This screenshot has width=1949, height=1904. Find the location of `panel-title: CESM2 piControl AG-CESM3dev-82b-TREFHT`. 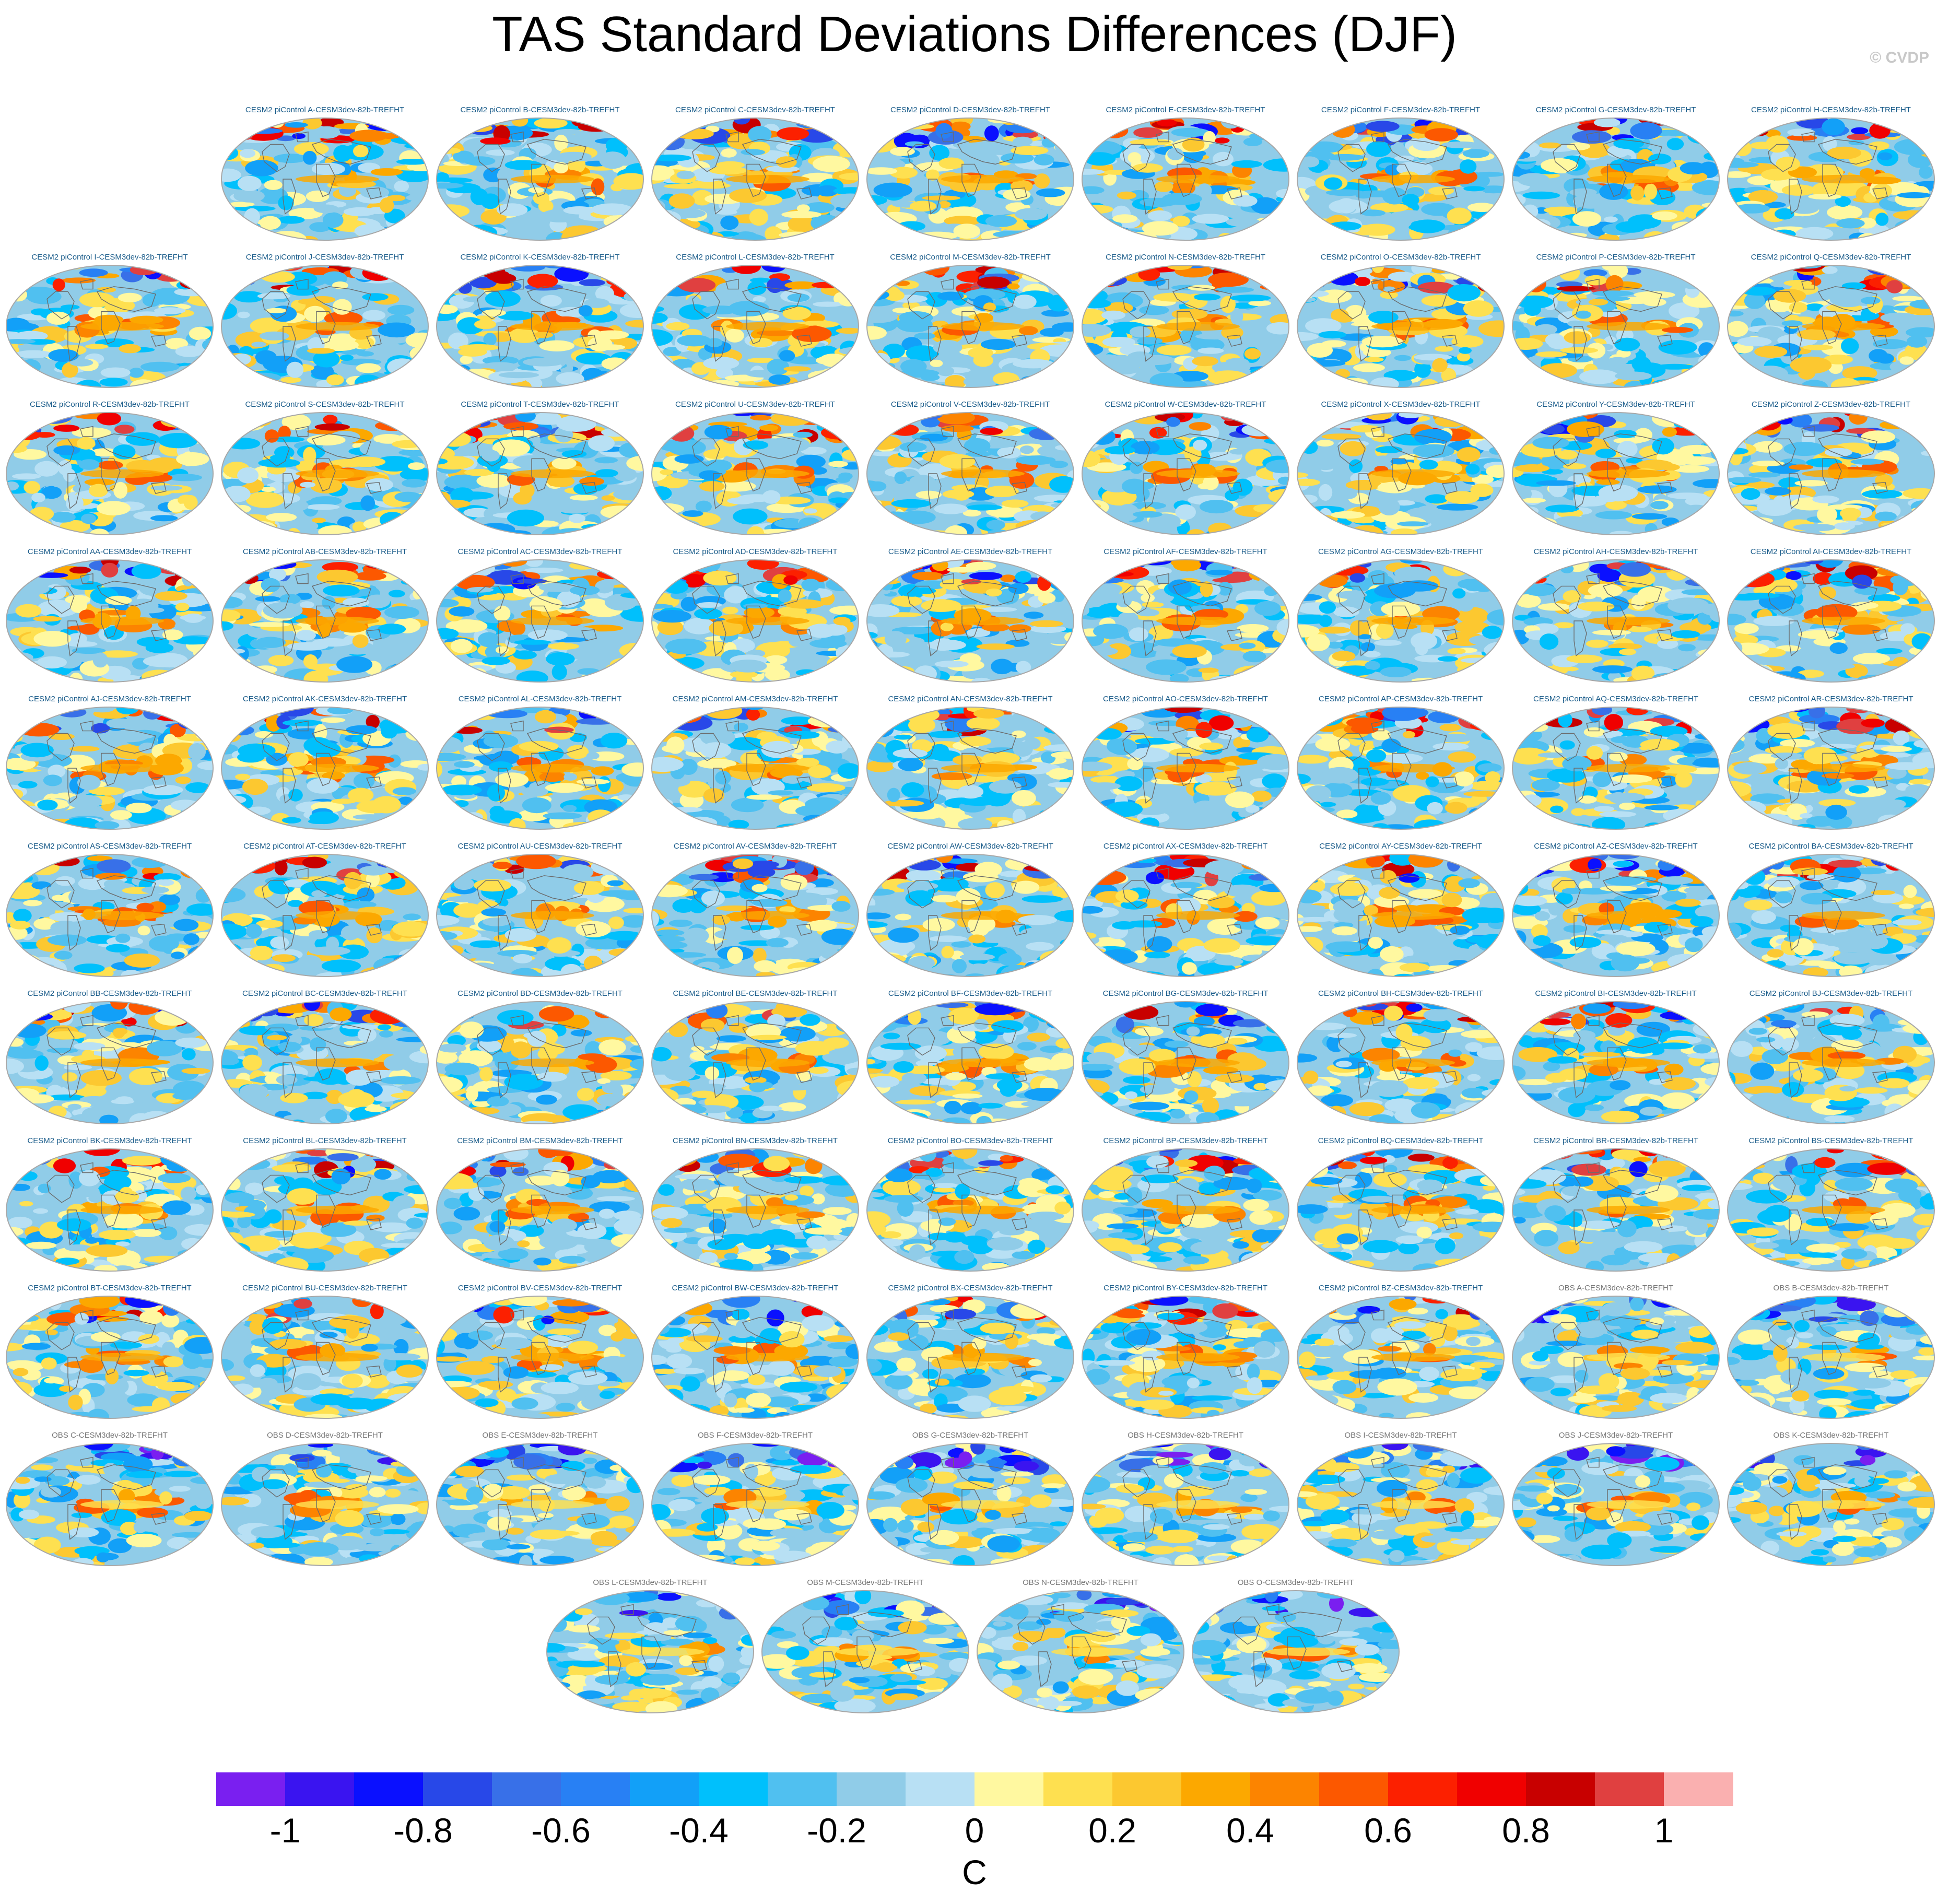

panel-title: CESM2 piControl AG-CESM3dev-82b-TREFHT is located at coordinates (1400, 551).